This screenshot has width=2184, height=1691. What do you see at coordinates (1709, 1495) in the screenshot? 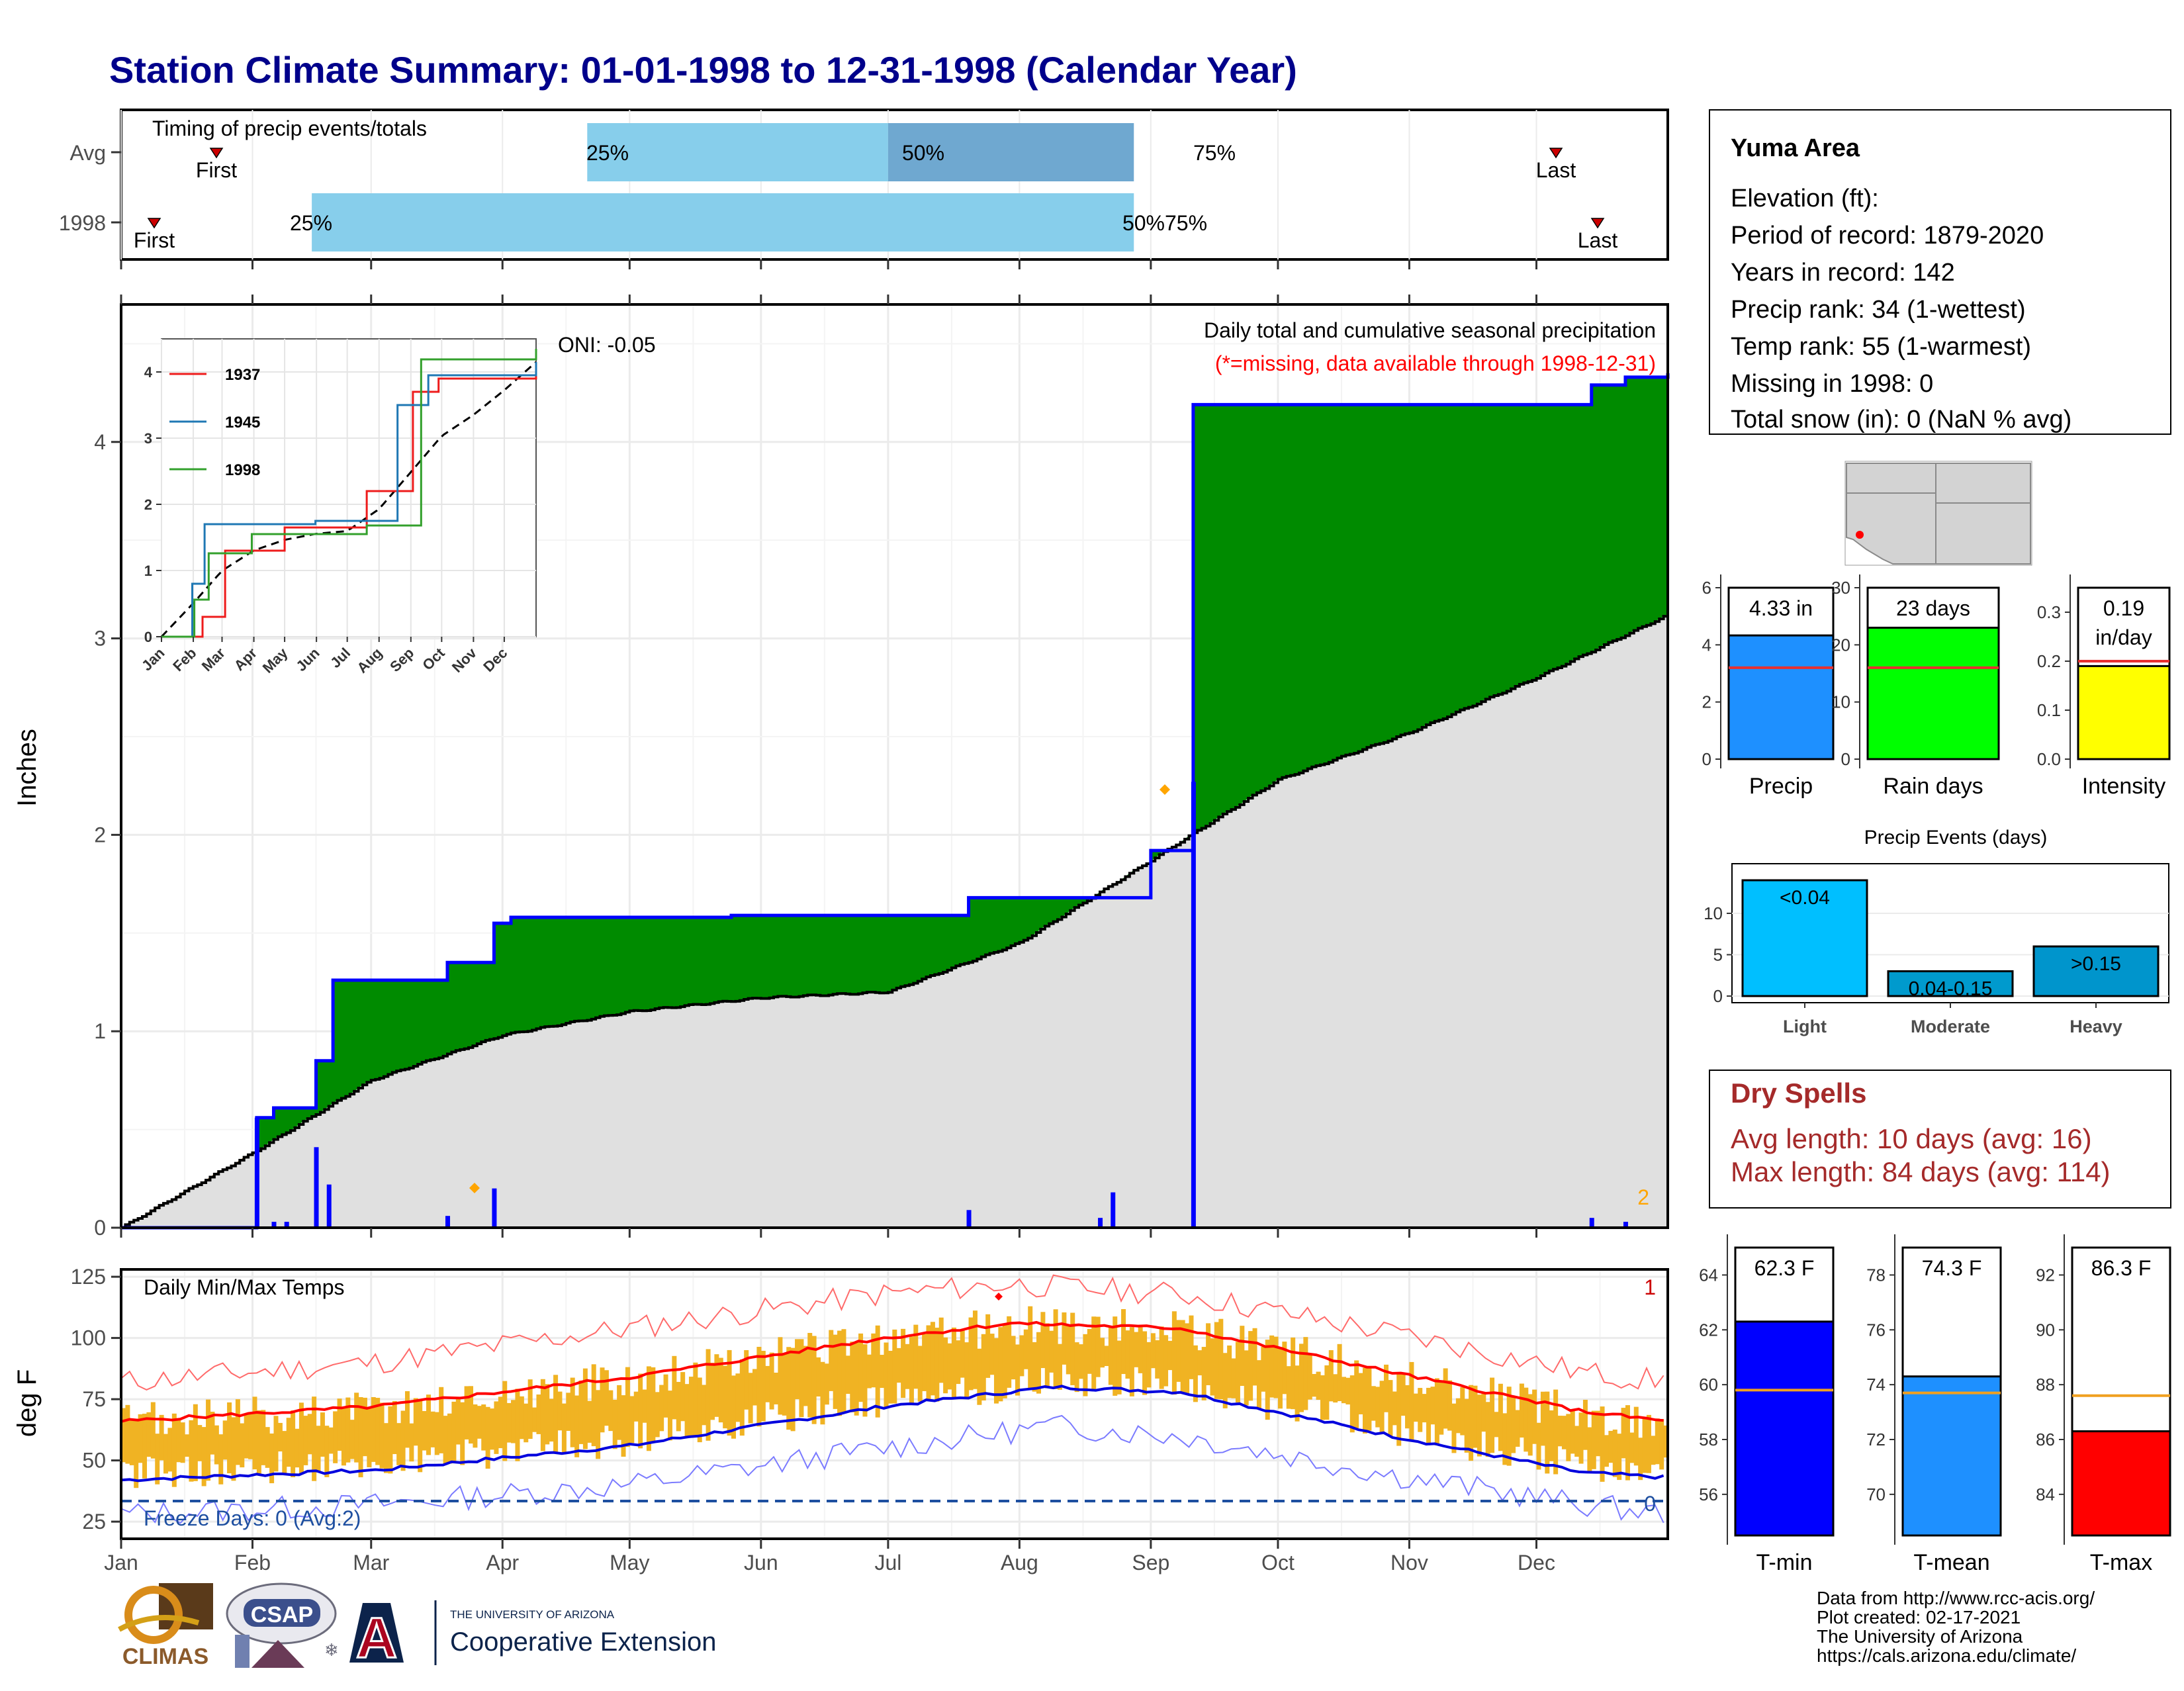
I see `small-y-tick: 56` at bounding box center [1709, 1495].